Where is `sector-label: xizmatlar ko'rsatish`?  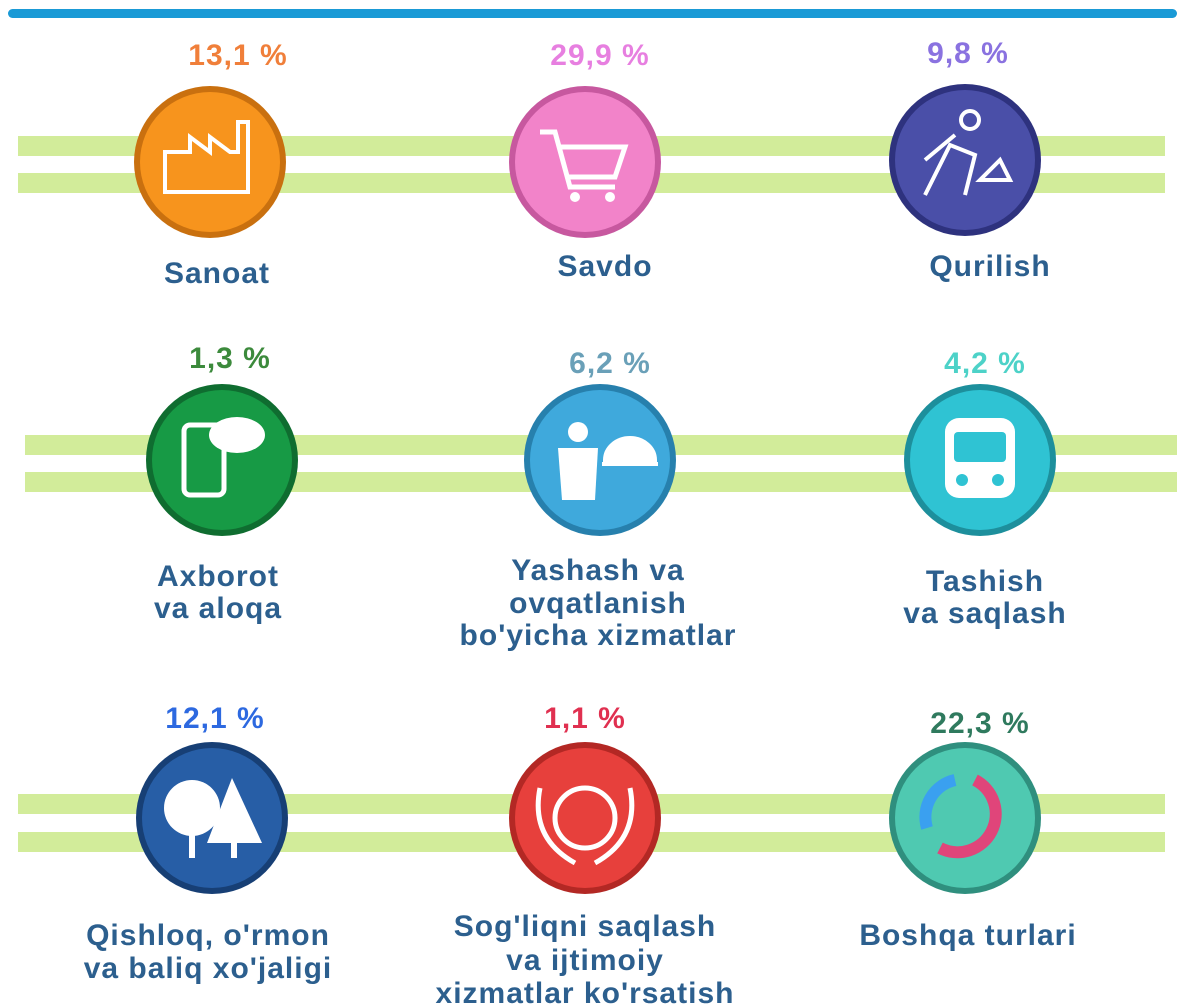
sector-label: xizmatlar ko'rsatish is located at coordinates (585, 992).